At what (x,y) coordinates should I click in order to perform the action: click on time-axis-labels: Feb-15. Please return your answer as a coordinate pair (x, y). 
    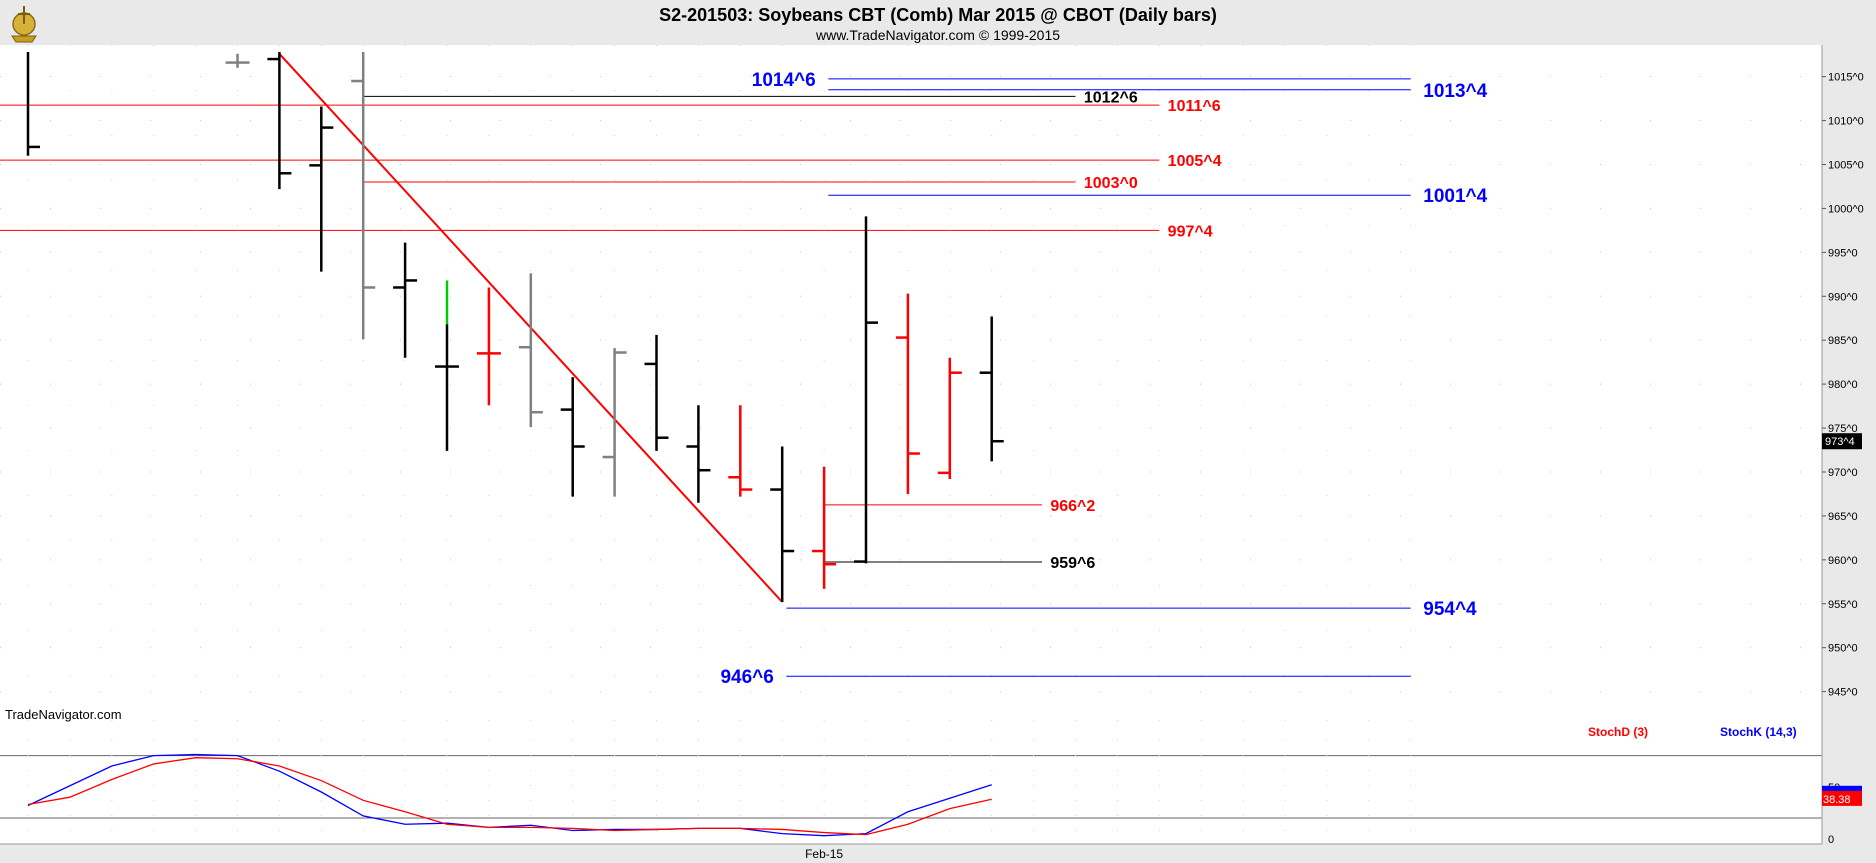
    Looking at the image, I should click on (824, 854).